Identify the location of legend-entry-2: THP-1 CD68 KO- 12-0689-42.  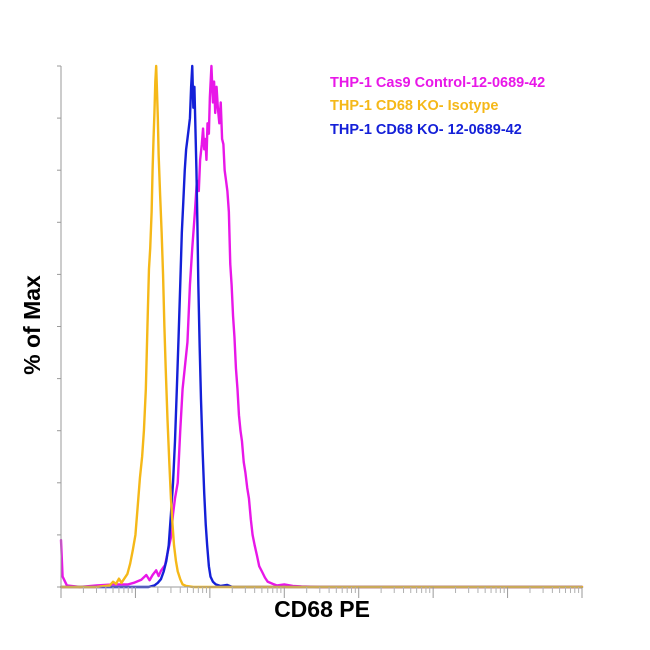
(426, 130).